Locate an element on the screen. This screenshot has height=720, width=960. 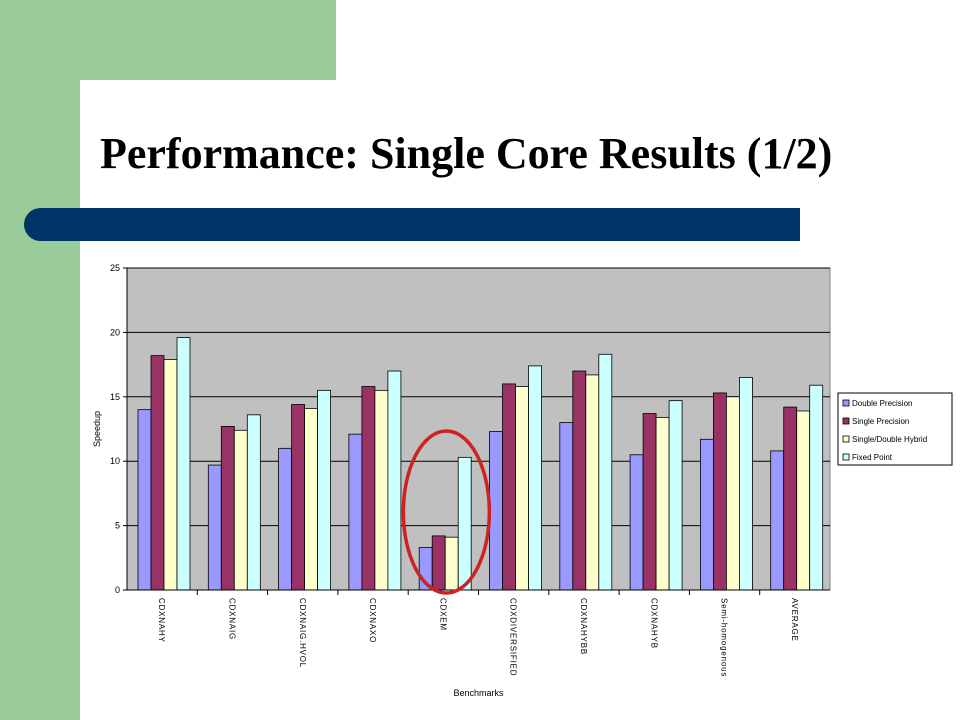
y-axis-label: Speedup is located at coordinates (97, 429).